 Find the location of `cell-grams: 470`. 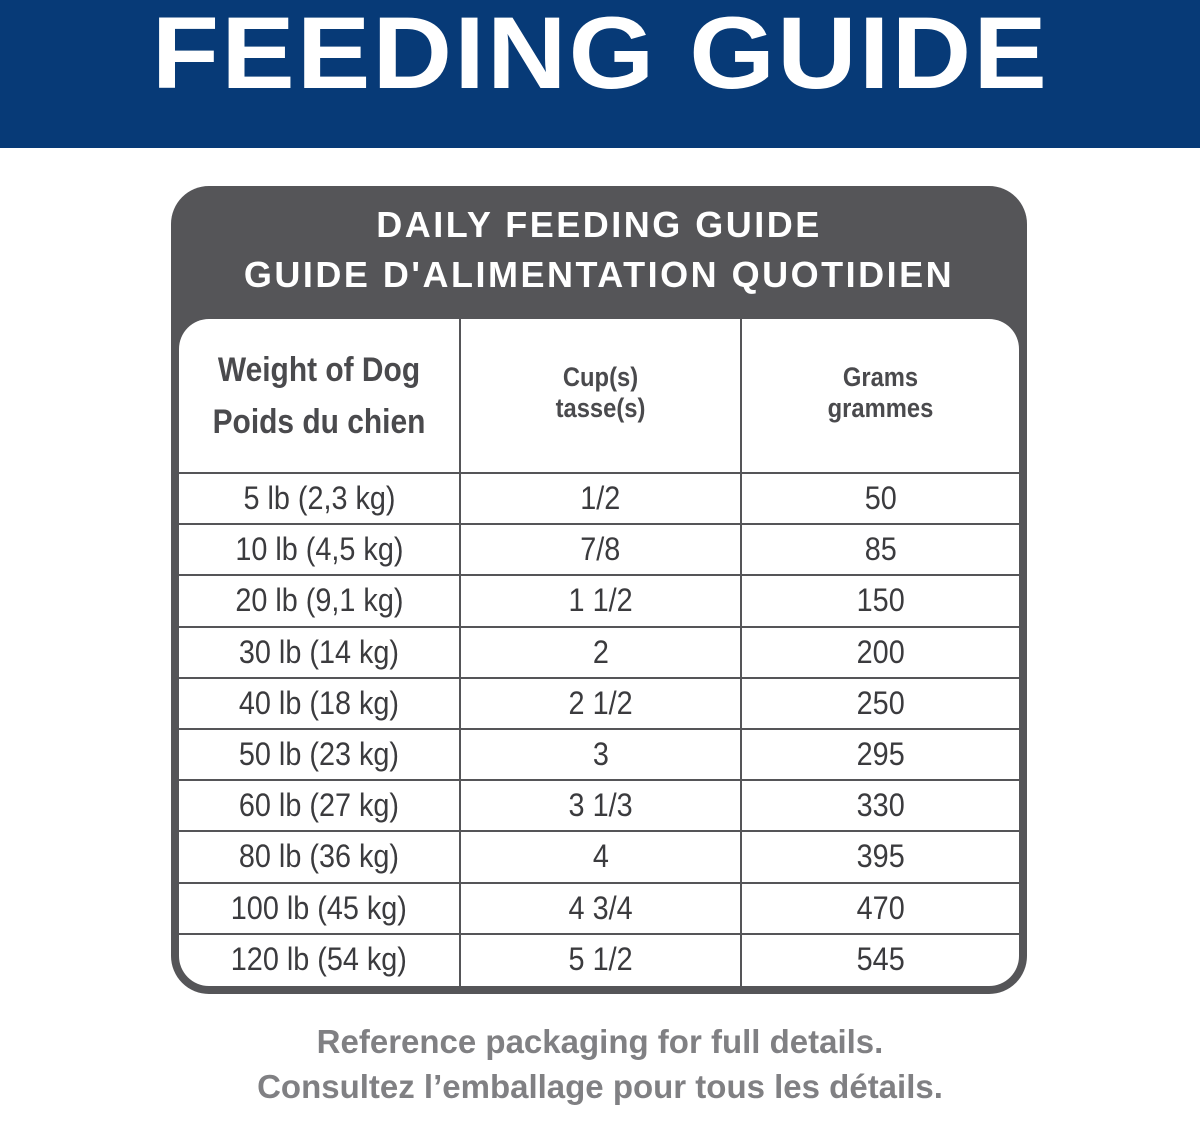

cell-grams: 470 is located at coordinates (880, 908).